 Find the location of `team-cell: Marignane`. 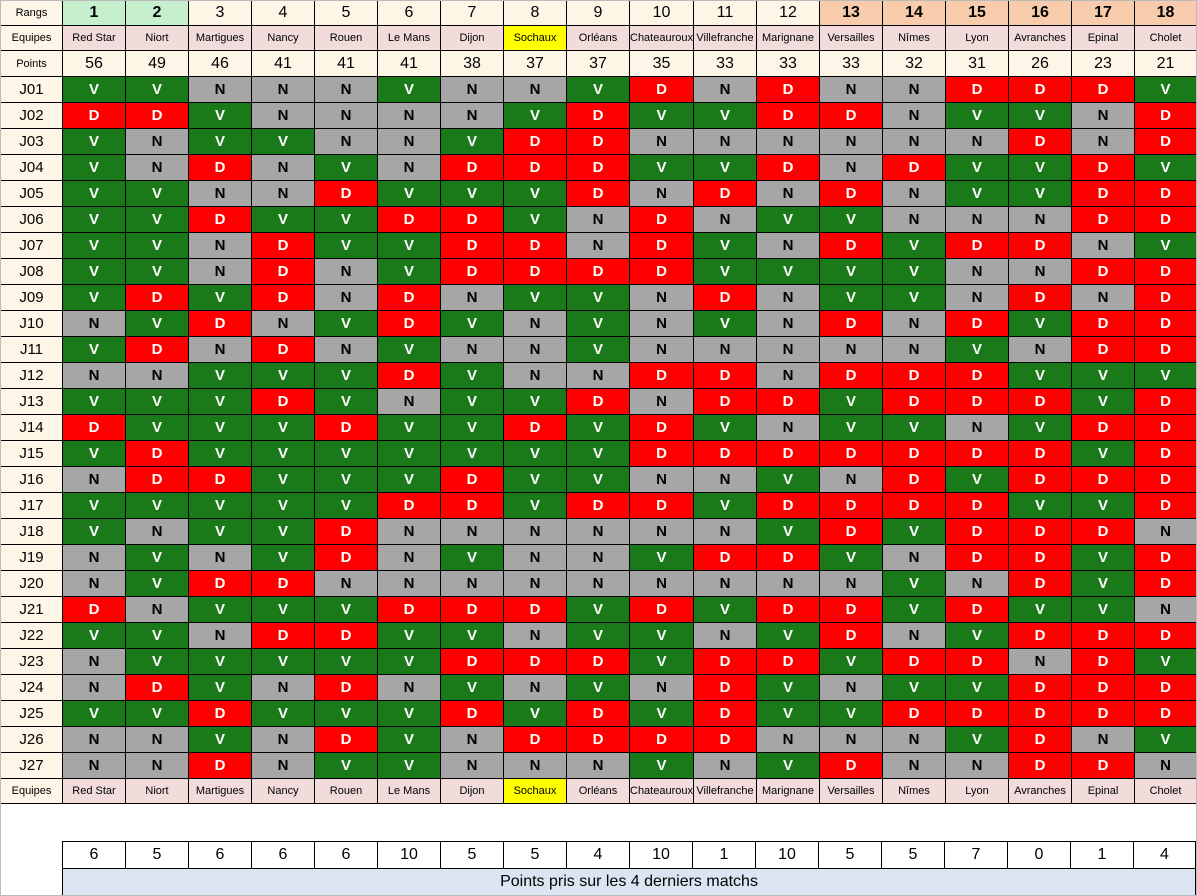

team-cell: Marignane is located at coordinates (788, 38).